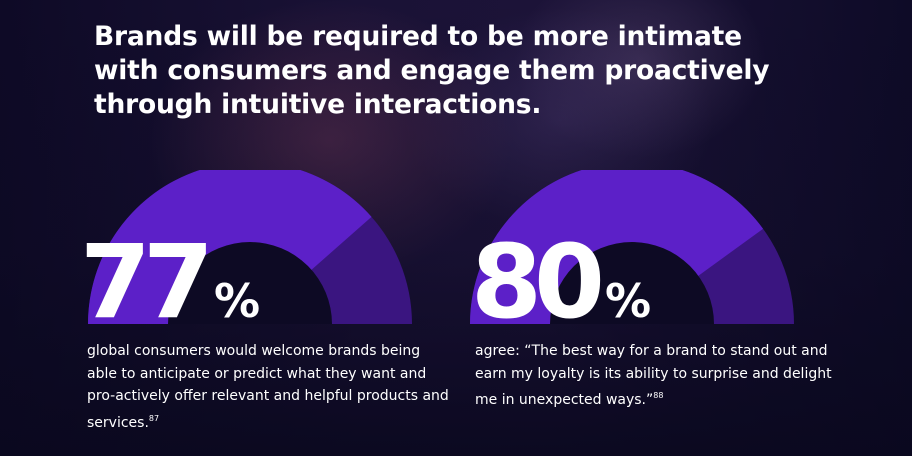  I want to click on stat-1-gauge-svg, so click(250, 247).